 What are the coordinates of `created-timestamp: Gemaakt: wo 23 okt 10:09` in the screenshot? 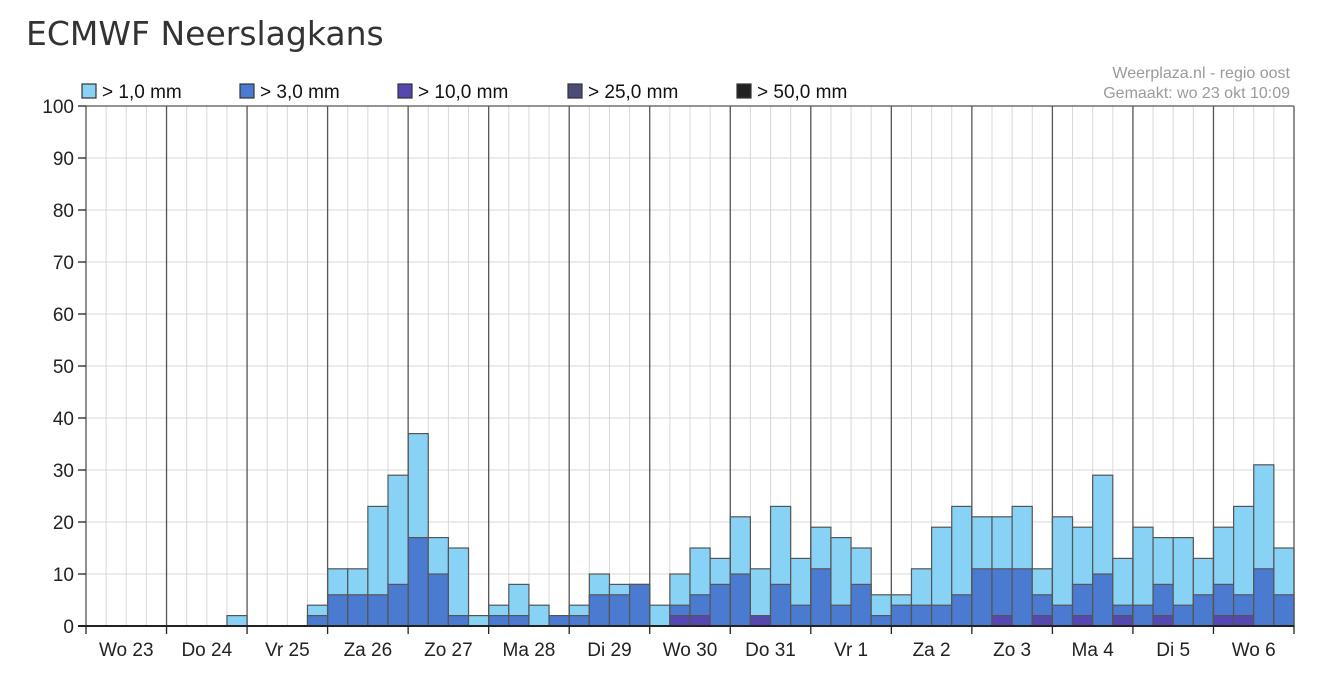 It's located at (1196, 93).